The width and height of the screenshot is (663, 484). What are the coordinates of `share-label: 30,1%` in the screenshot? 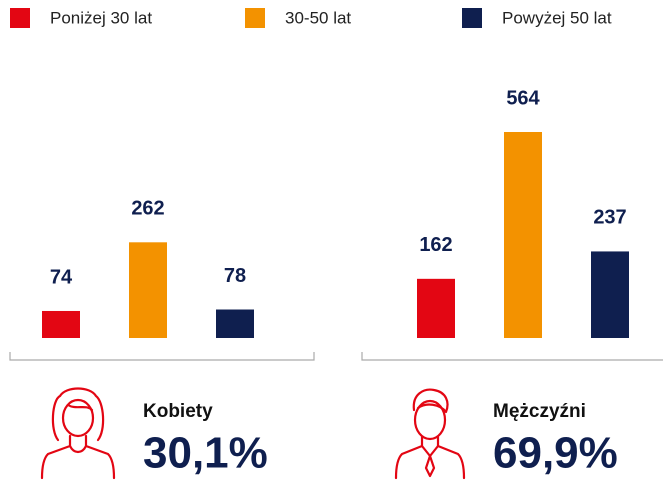 It's located at (205, 453).